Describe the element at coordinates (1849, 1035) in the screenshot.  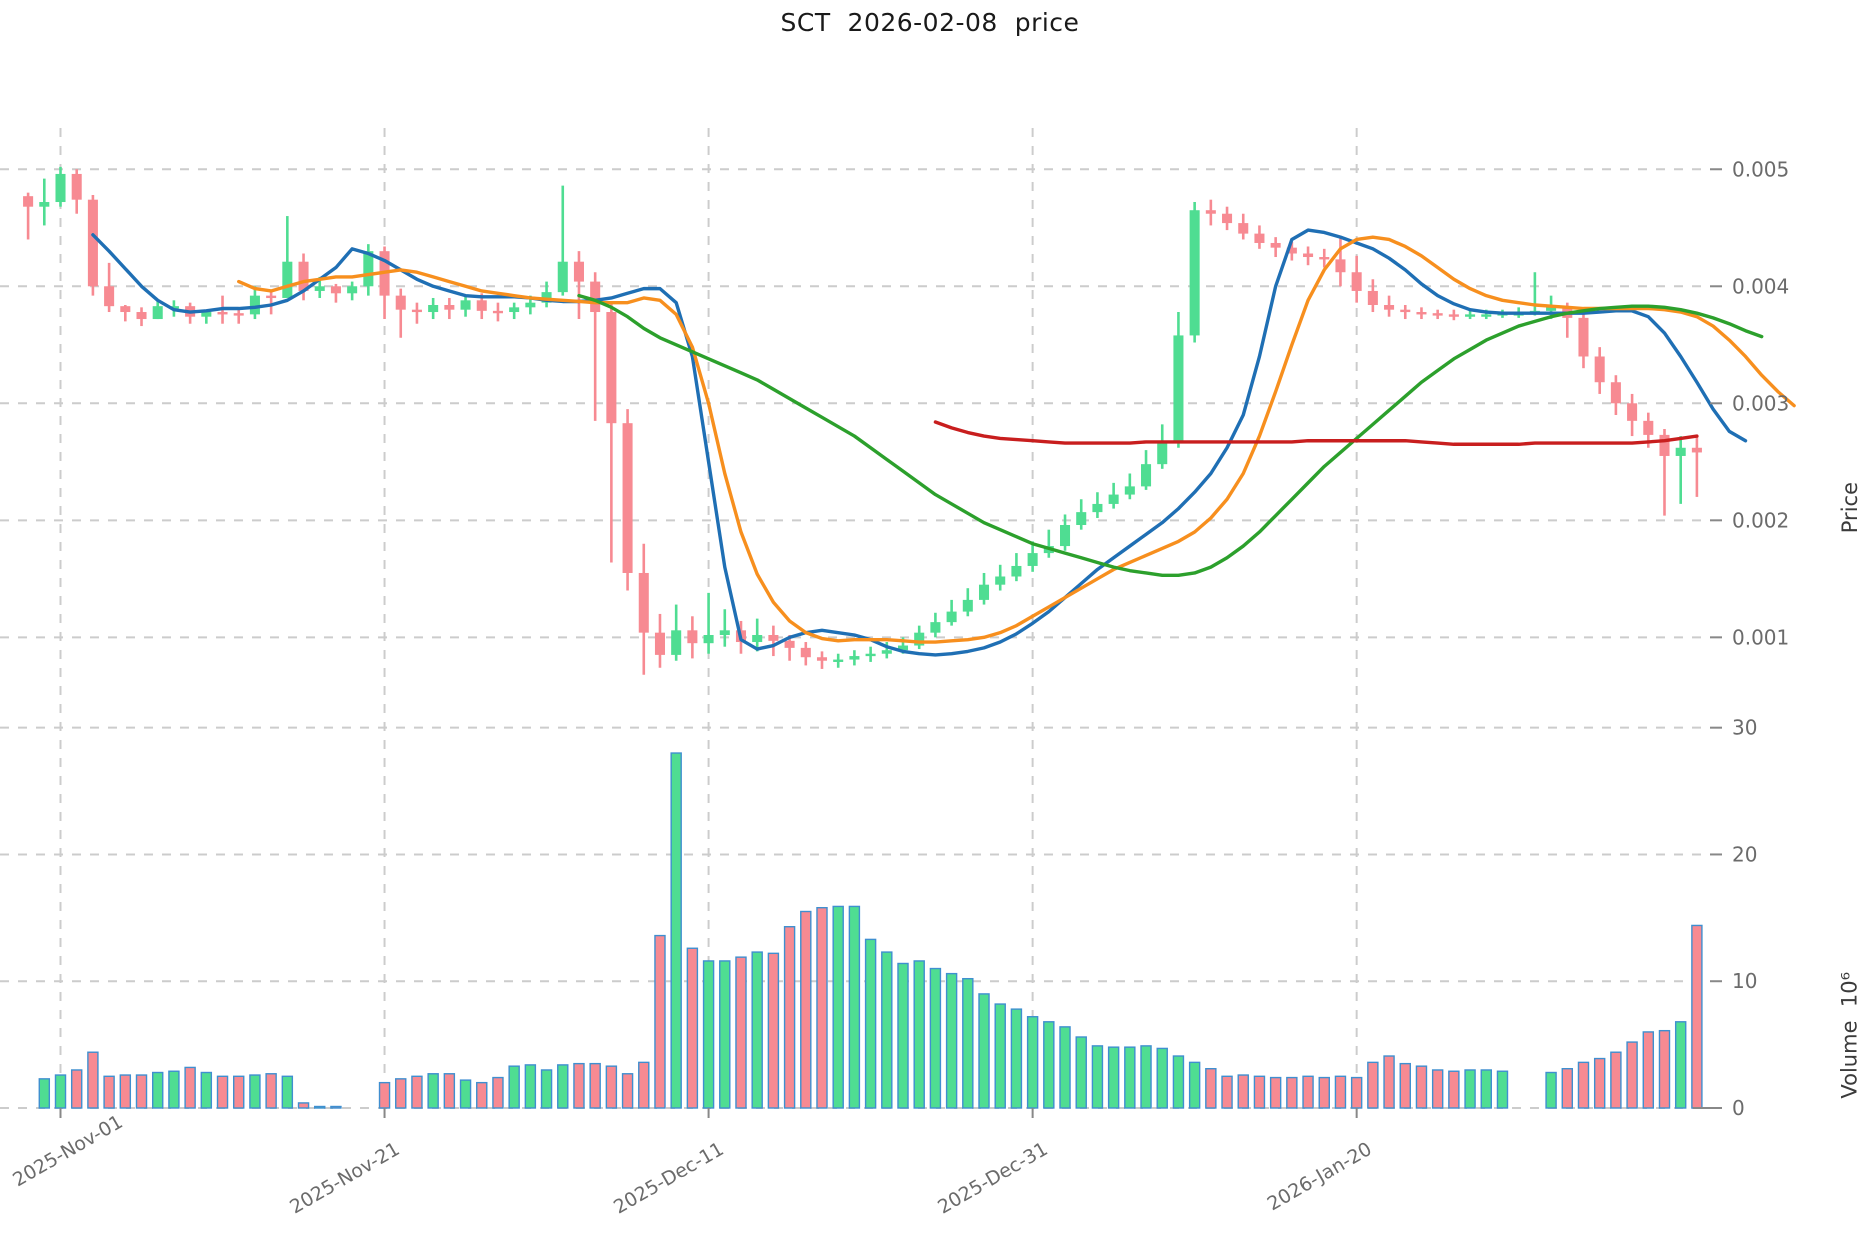
I see `volume-axis-label: Volume 10⁶` at that location.